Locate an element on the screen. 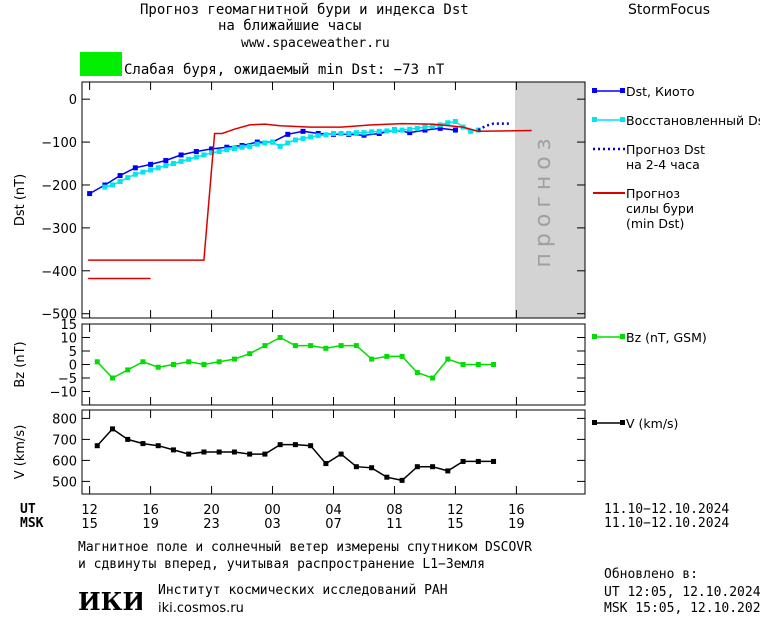 Image resolution: width=760 pixels, height=620 pixels. ut-date-range: 11.10−12.10.2024 is located at coordinates (667, 509).